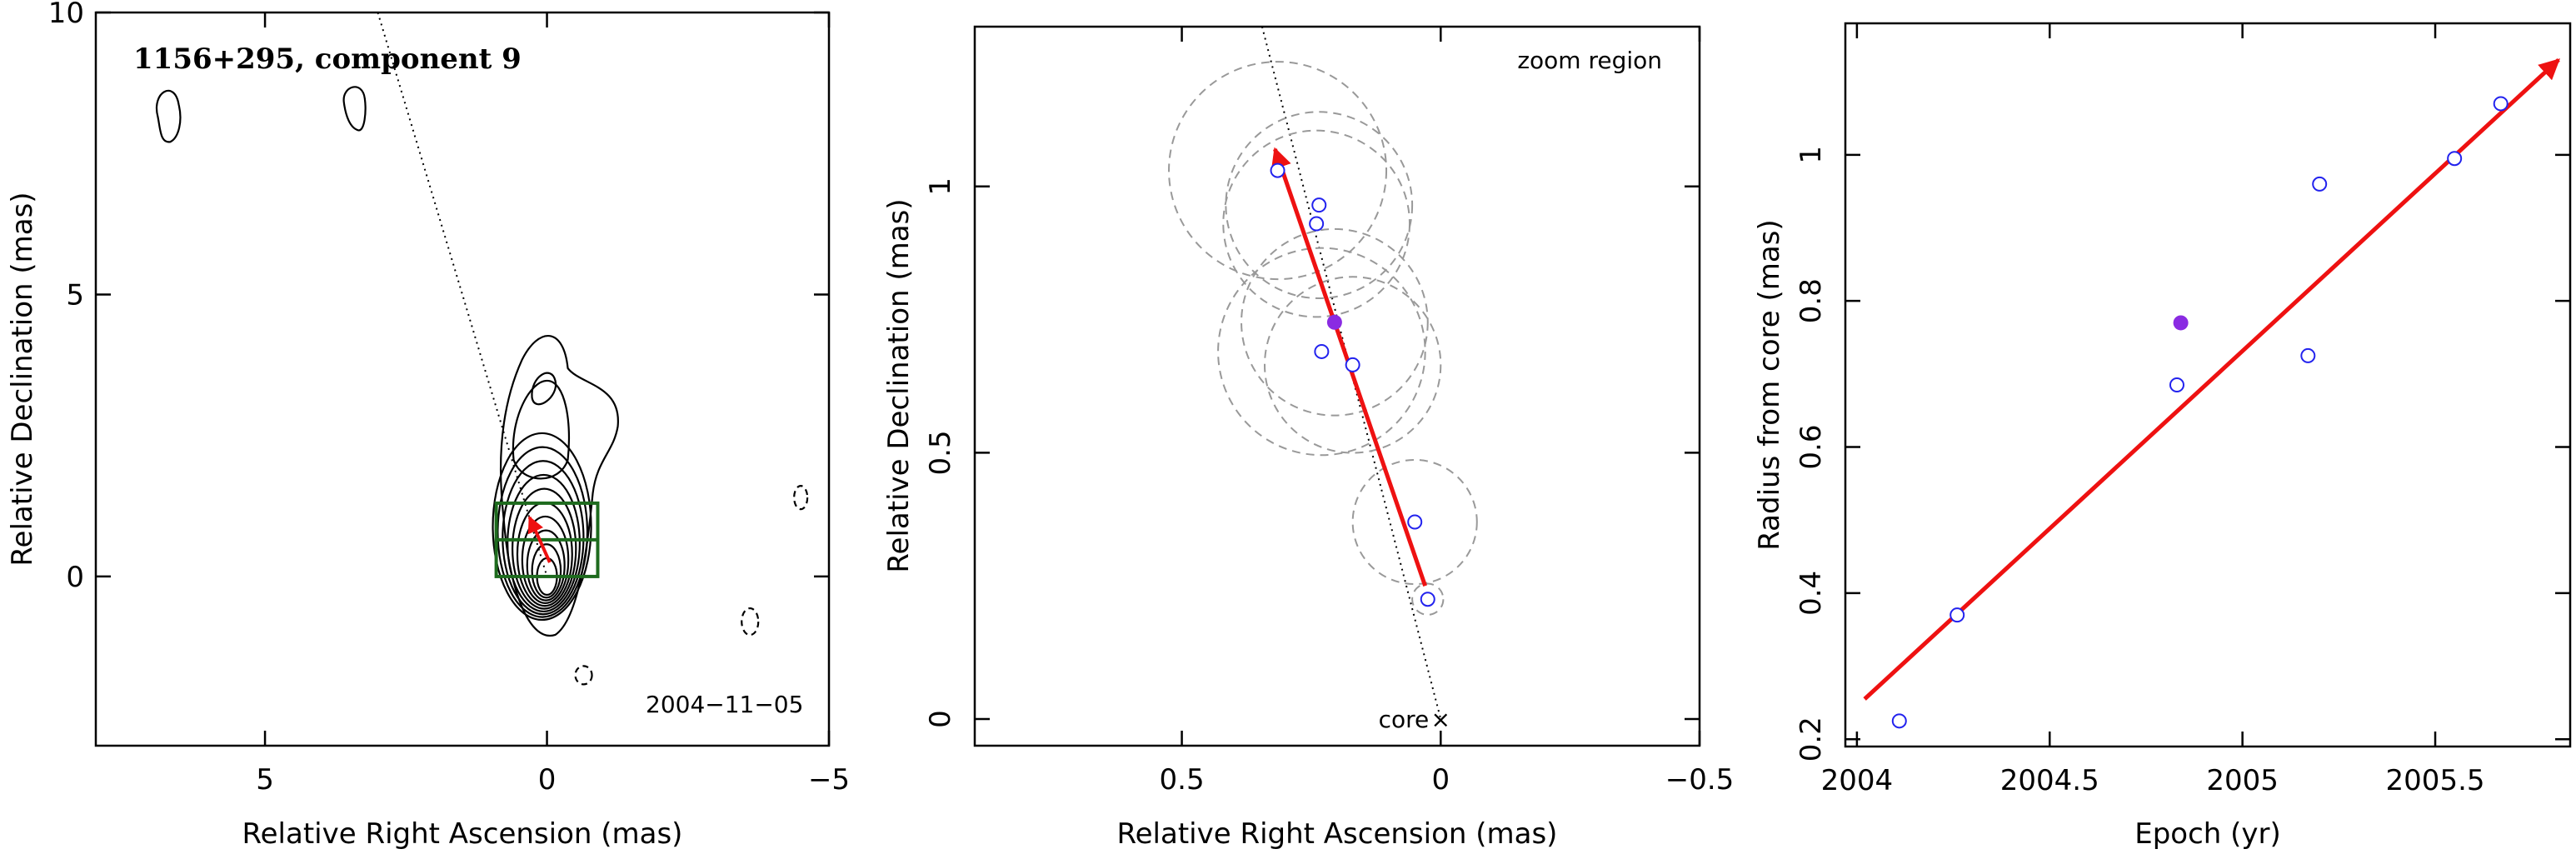  What do you see at coordinates (1811, 593) in the screenshot?
I see `y-tick-label: 0.4` at bounding box center [1811, 593].